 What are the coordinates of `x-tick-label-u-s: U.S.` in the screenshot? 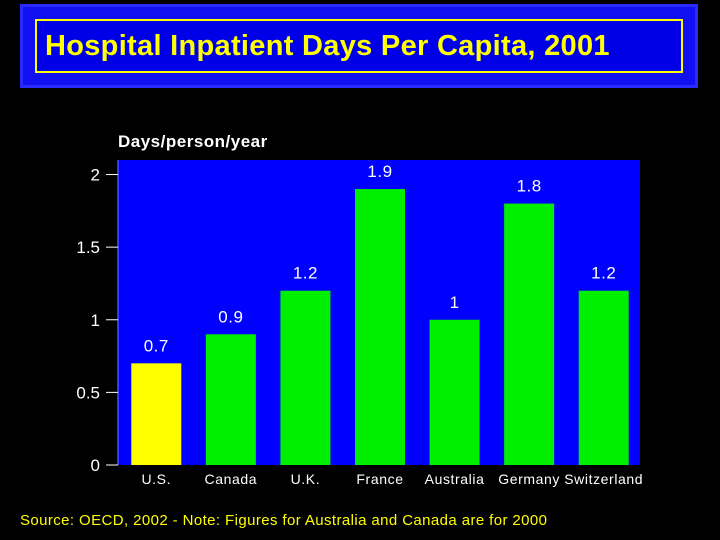 It's located at (156, 479).